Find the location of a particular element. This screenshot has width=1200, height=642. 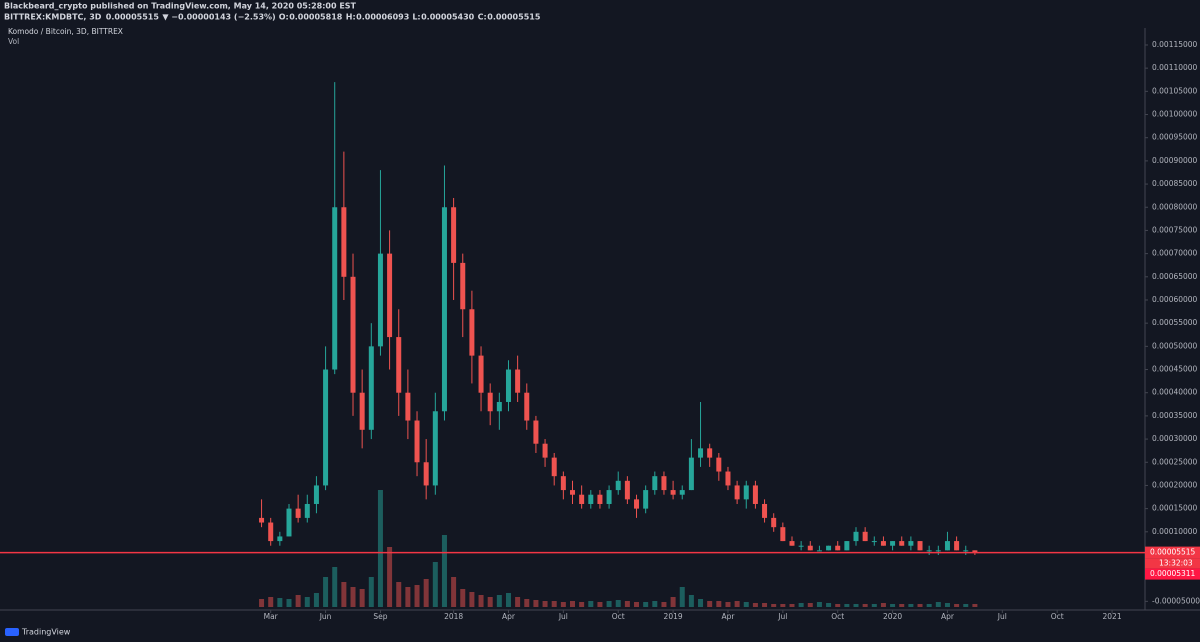

ohlc-key: L: is located at coordinates (416, 17).